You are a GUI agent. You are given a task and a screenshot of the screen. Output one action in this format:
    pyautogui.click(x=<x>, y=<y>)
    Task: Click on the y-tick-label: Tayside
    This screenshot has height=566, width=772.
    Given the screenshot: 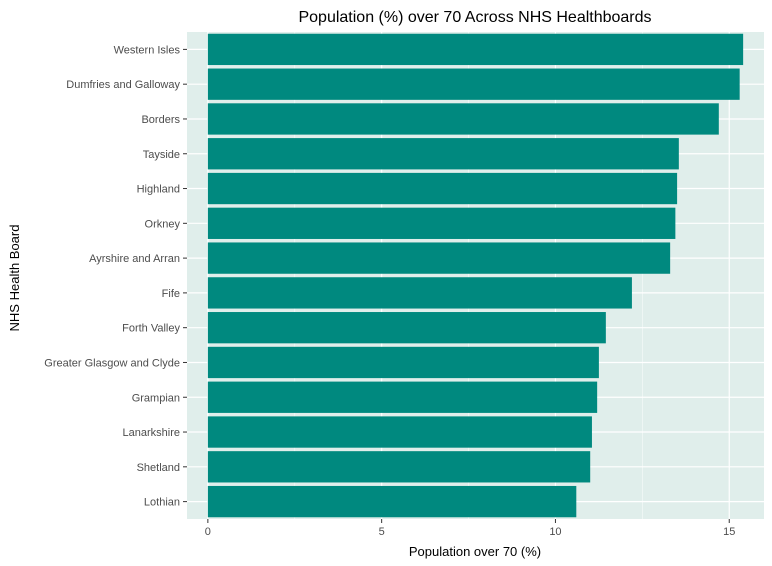 What is the action you would take?
    pyautogui.click(x=161, y=155)
    